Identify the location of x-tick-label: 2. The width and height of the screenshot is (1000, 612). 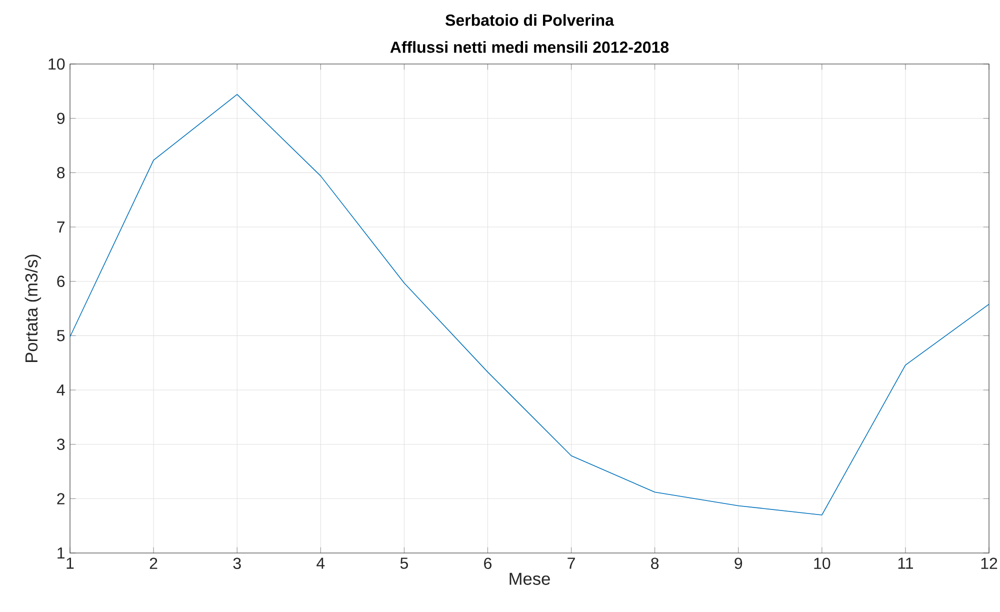
(154, 563).